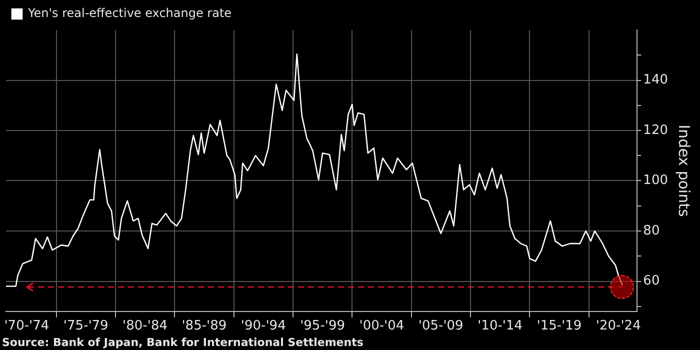 The width and height of the screenshot is (700, 350). I want to click on y-tick-label: 100, so click(655, 180).